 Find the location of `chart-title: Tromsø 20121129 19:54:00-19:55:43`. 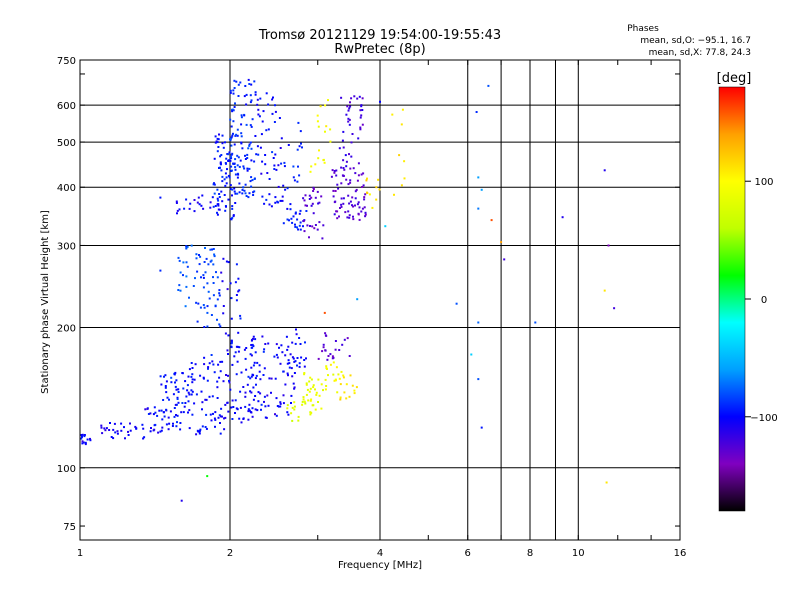

chart-title: Tromsø 20121129 19:54:00-19:55:43 is located at coordinates (379, 35).